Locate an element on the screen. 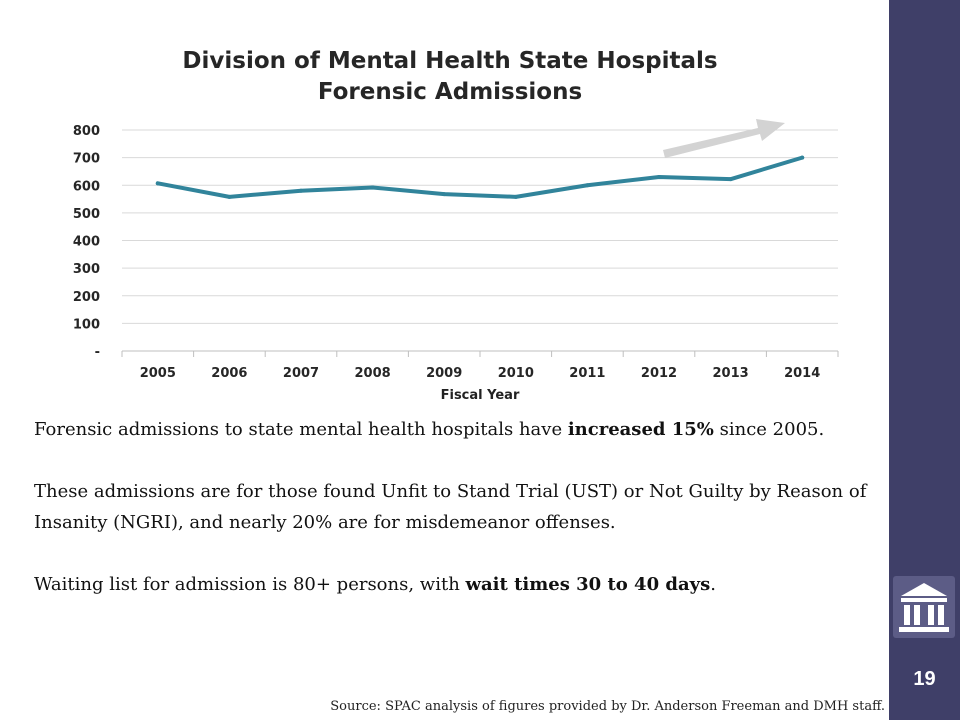 The height and width of the screenshot is (720, 960). chart-title-line-2: Forensic Admissions is located at coordinates (450, 92).